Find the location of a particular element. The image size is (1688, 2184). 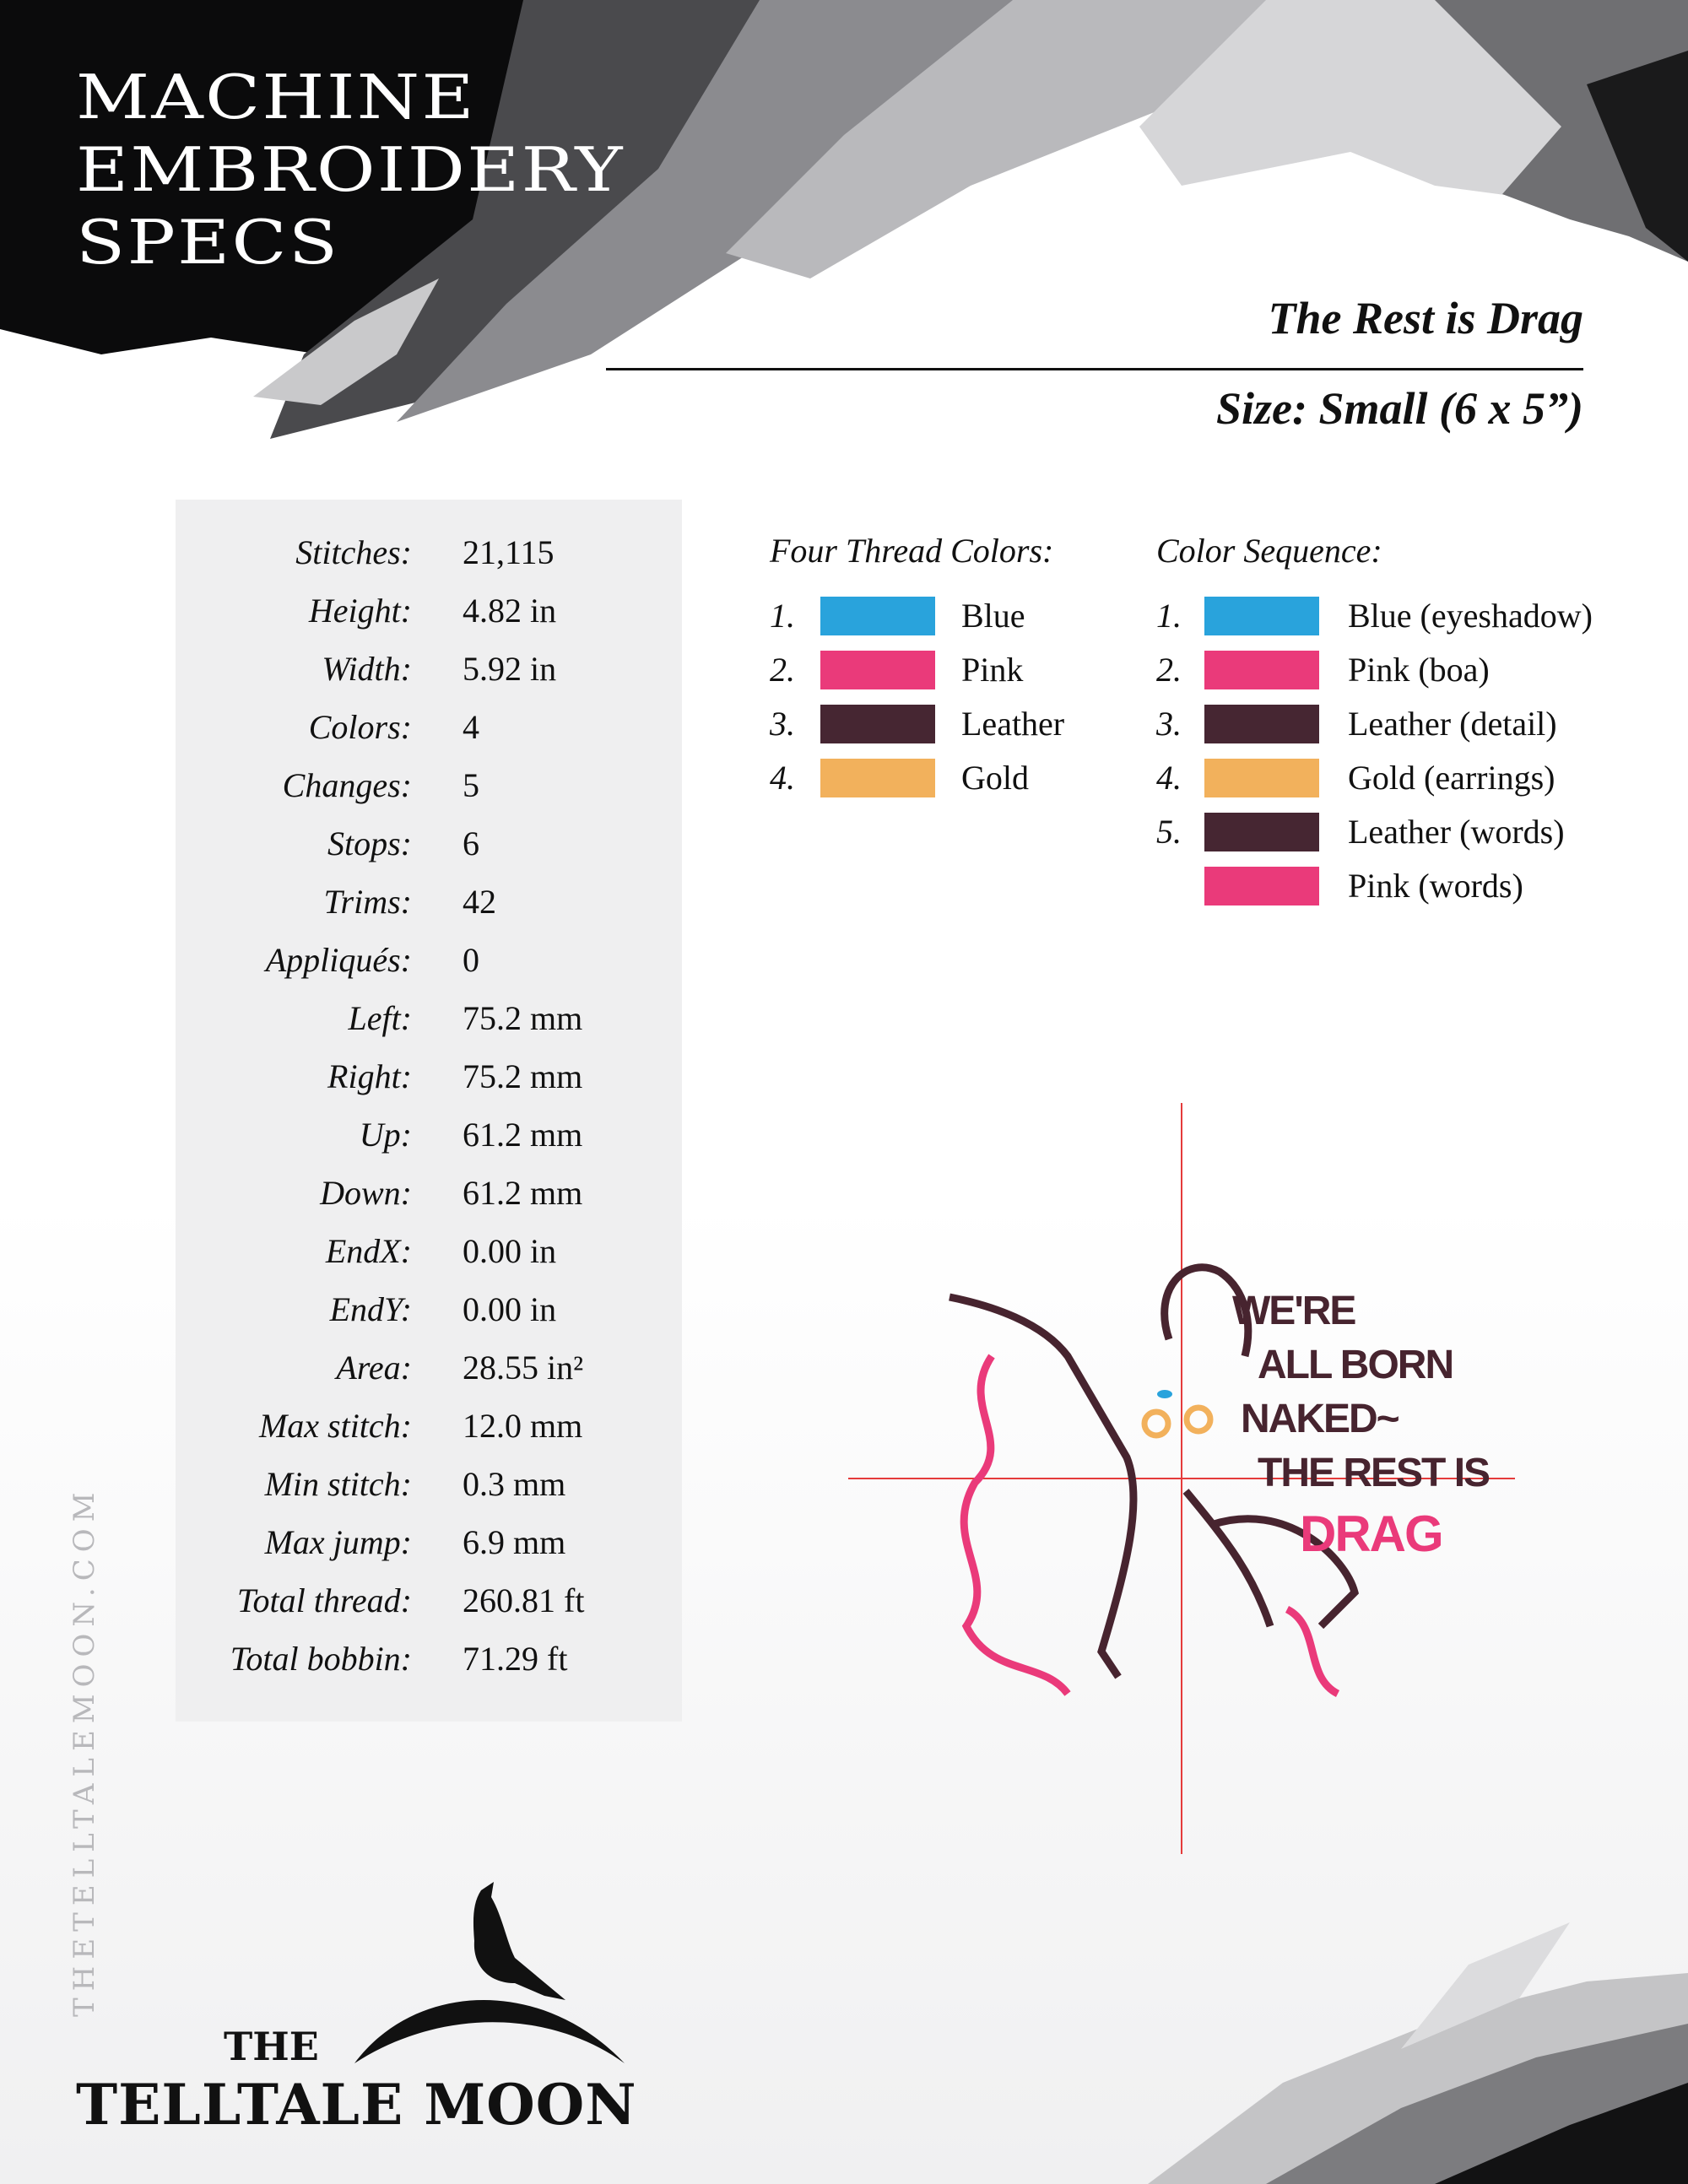

color-number: 5. is located at coordinates (1169, 832).